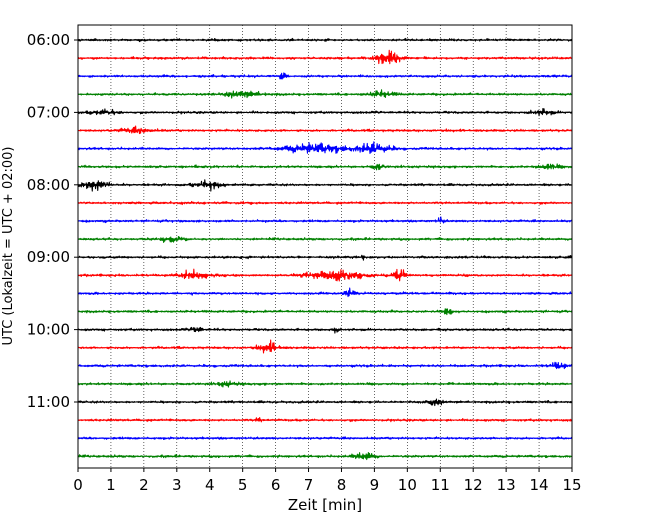 The height and width of the screenshot is (520, 650). Describe the element at coordinates (440, 485) in the screenshot. I see `x-tick-label-11: 11` at that location.